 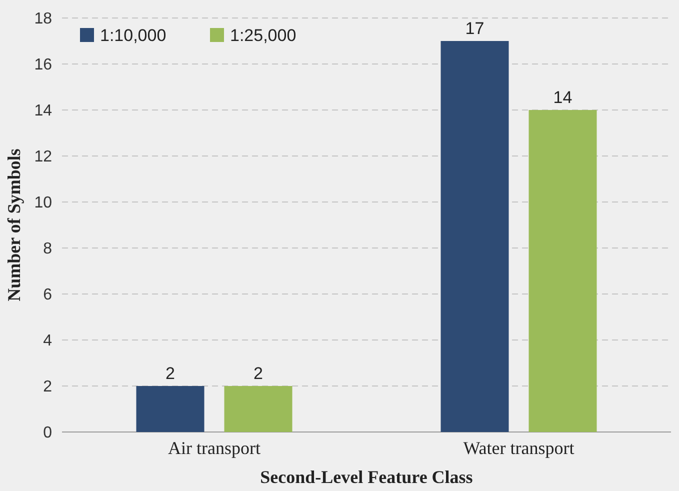 I want to click on y-tick-label: 10, so click(x=43, y=203).